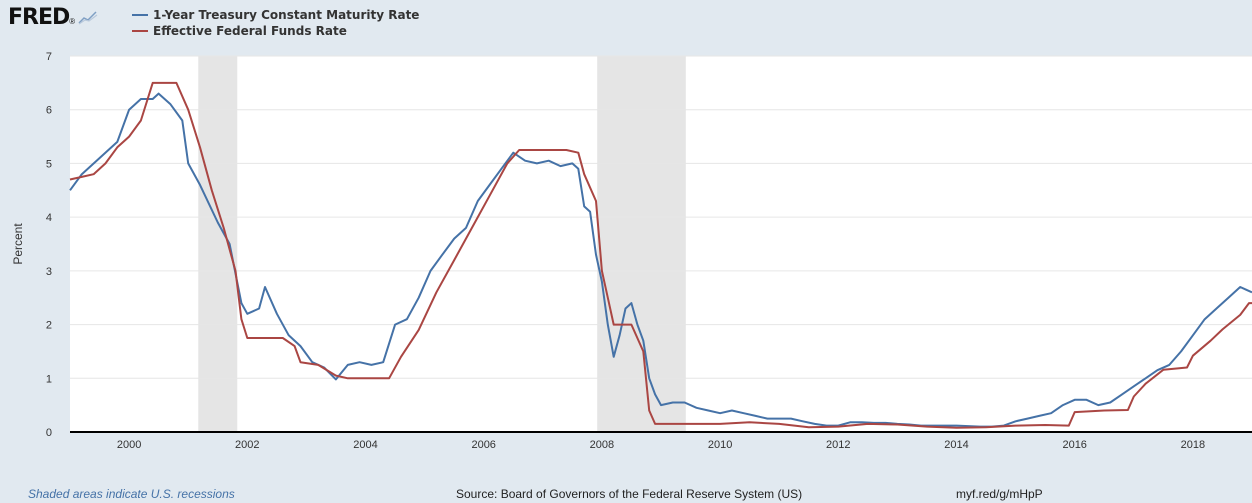  I want to click on x-tick-label-2000: 2000, so click(129, 445).